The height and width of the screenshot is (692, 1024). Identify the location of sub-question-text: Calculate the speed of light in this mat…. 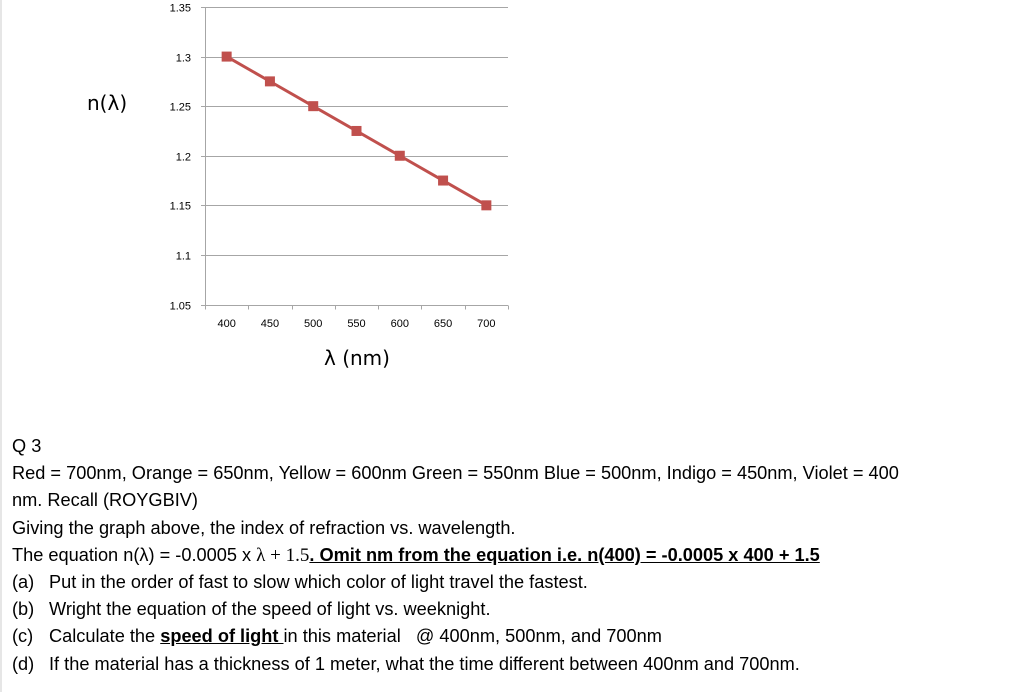
(355, 636).